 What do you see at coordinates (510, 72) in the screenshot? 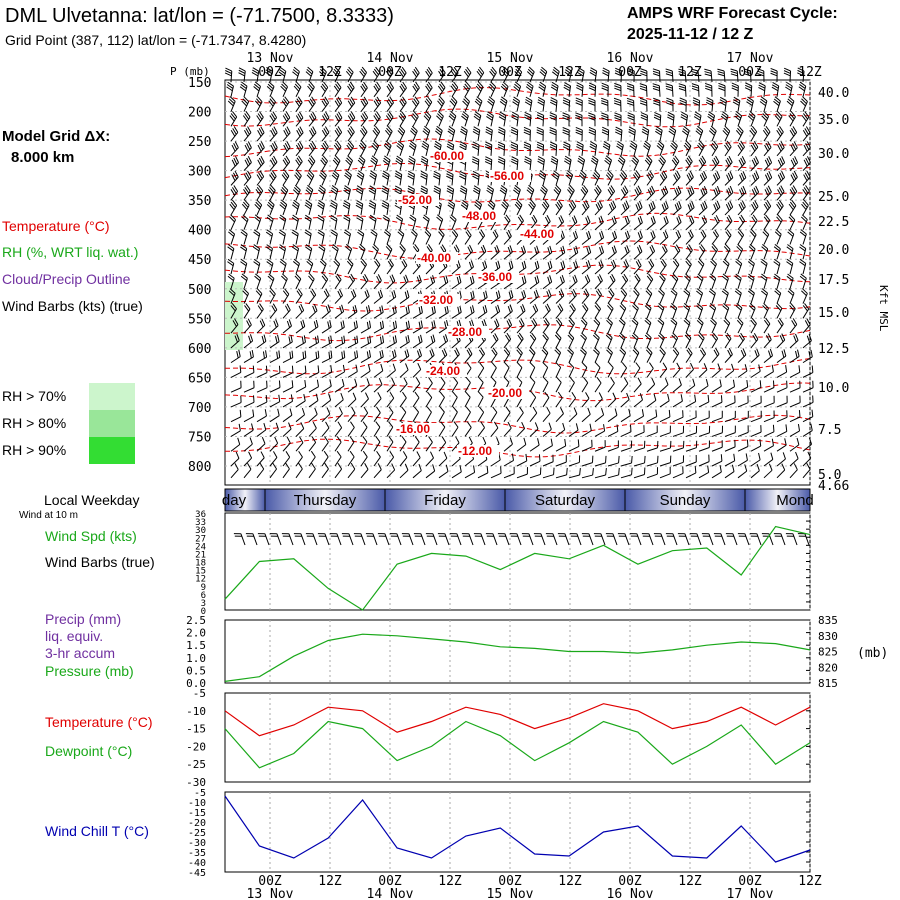
I see `top-hour-4: 00Z` at bounding box center [510, 72].